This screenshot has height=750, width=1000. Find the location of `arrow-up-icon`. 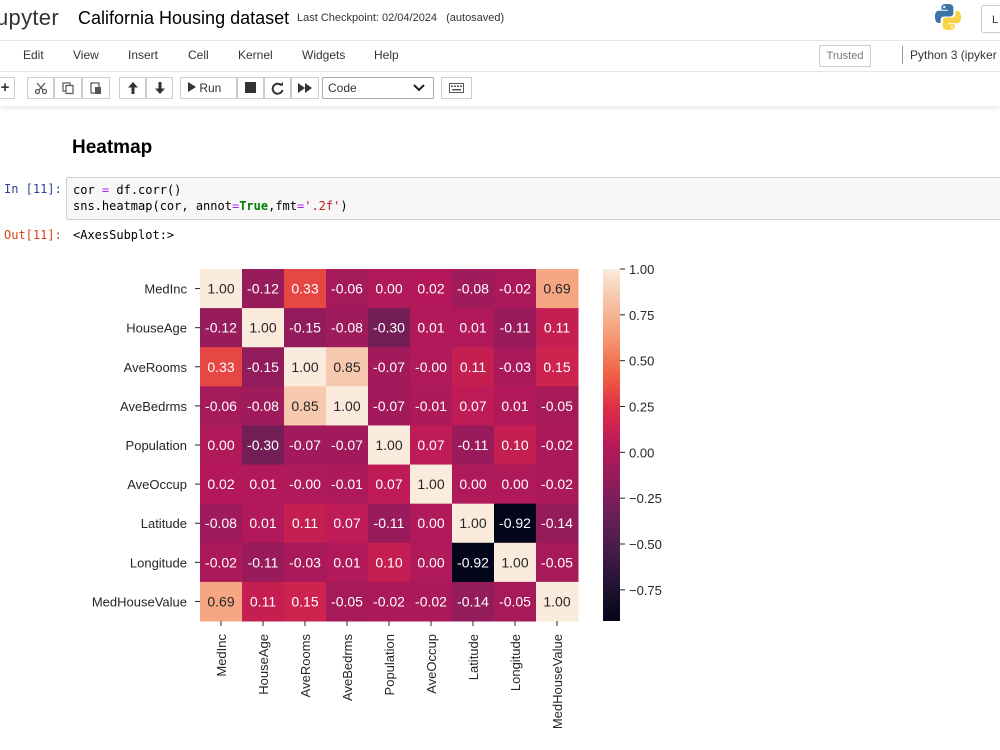

arrow-up-icon is located at coordinates (132, 88).